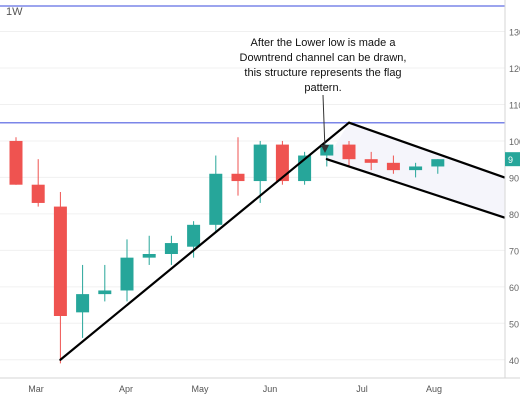 The image size is (520, 400). I want to click on price-tag-label: 9, so click(510, 160).